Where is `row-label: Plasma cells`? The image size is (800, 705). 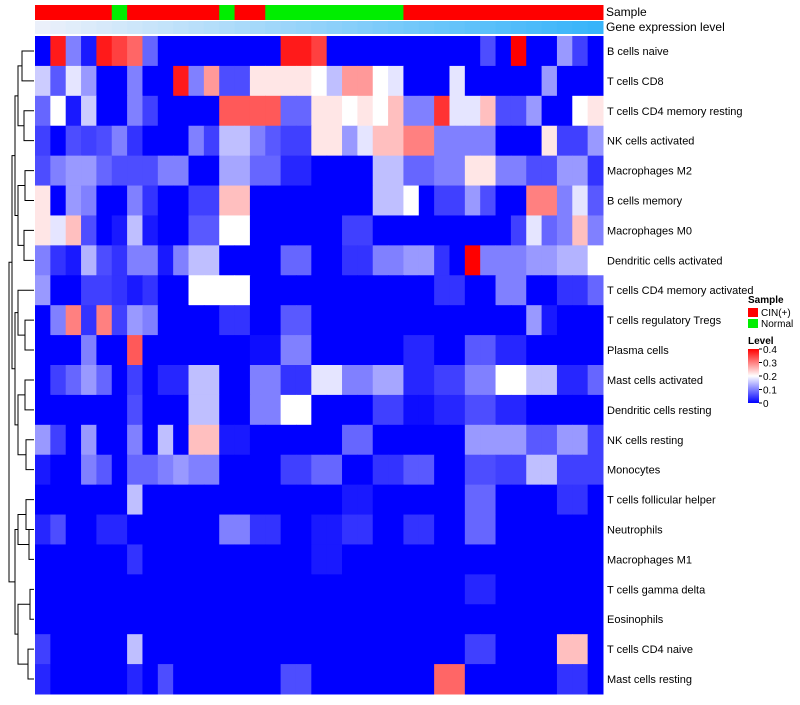 row-label: Plasma cells is located at coordinates (638, 351).